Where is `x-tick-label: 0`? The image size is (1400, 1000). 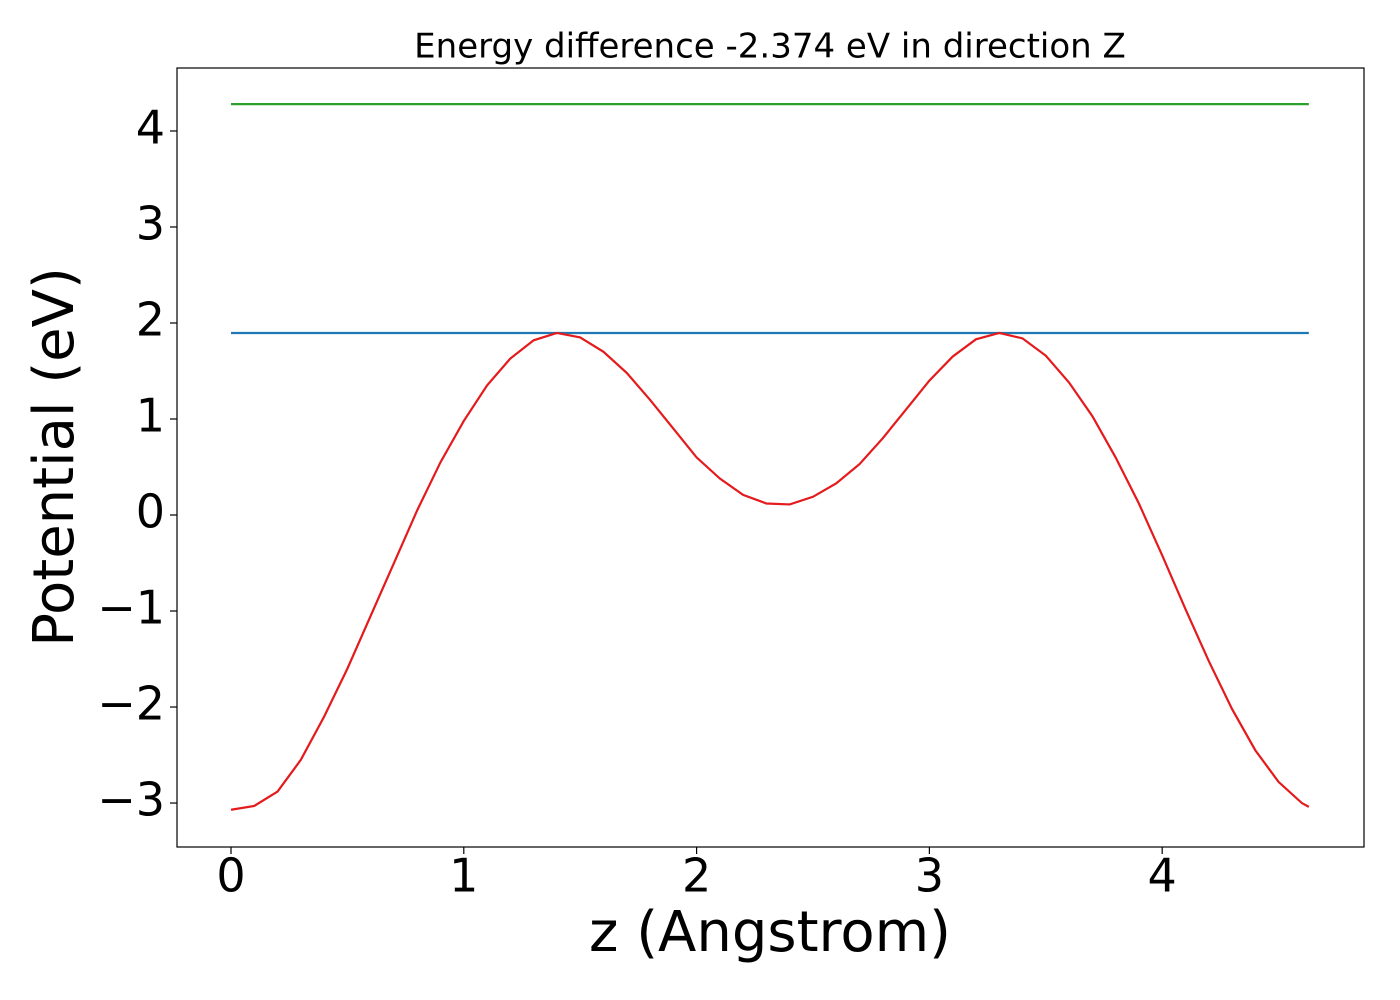
x-tick-label: 0 is located at coordinates (230, 876).